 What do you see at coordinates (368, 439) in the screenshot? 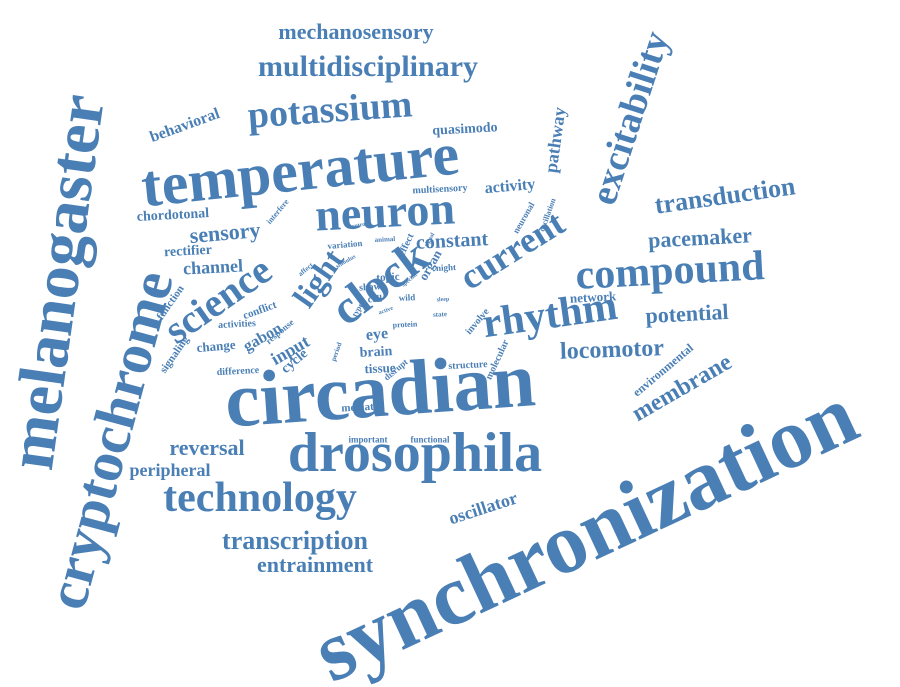
I see `word-important: important` at bounding box center [368, 439].